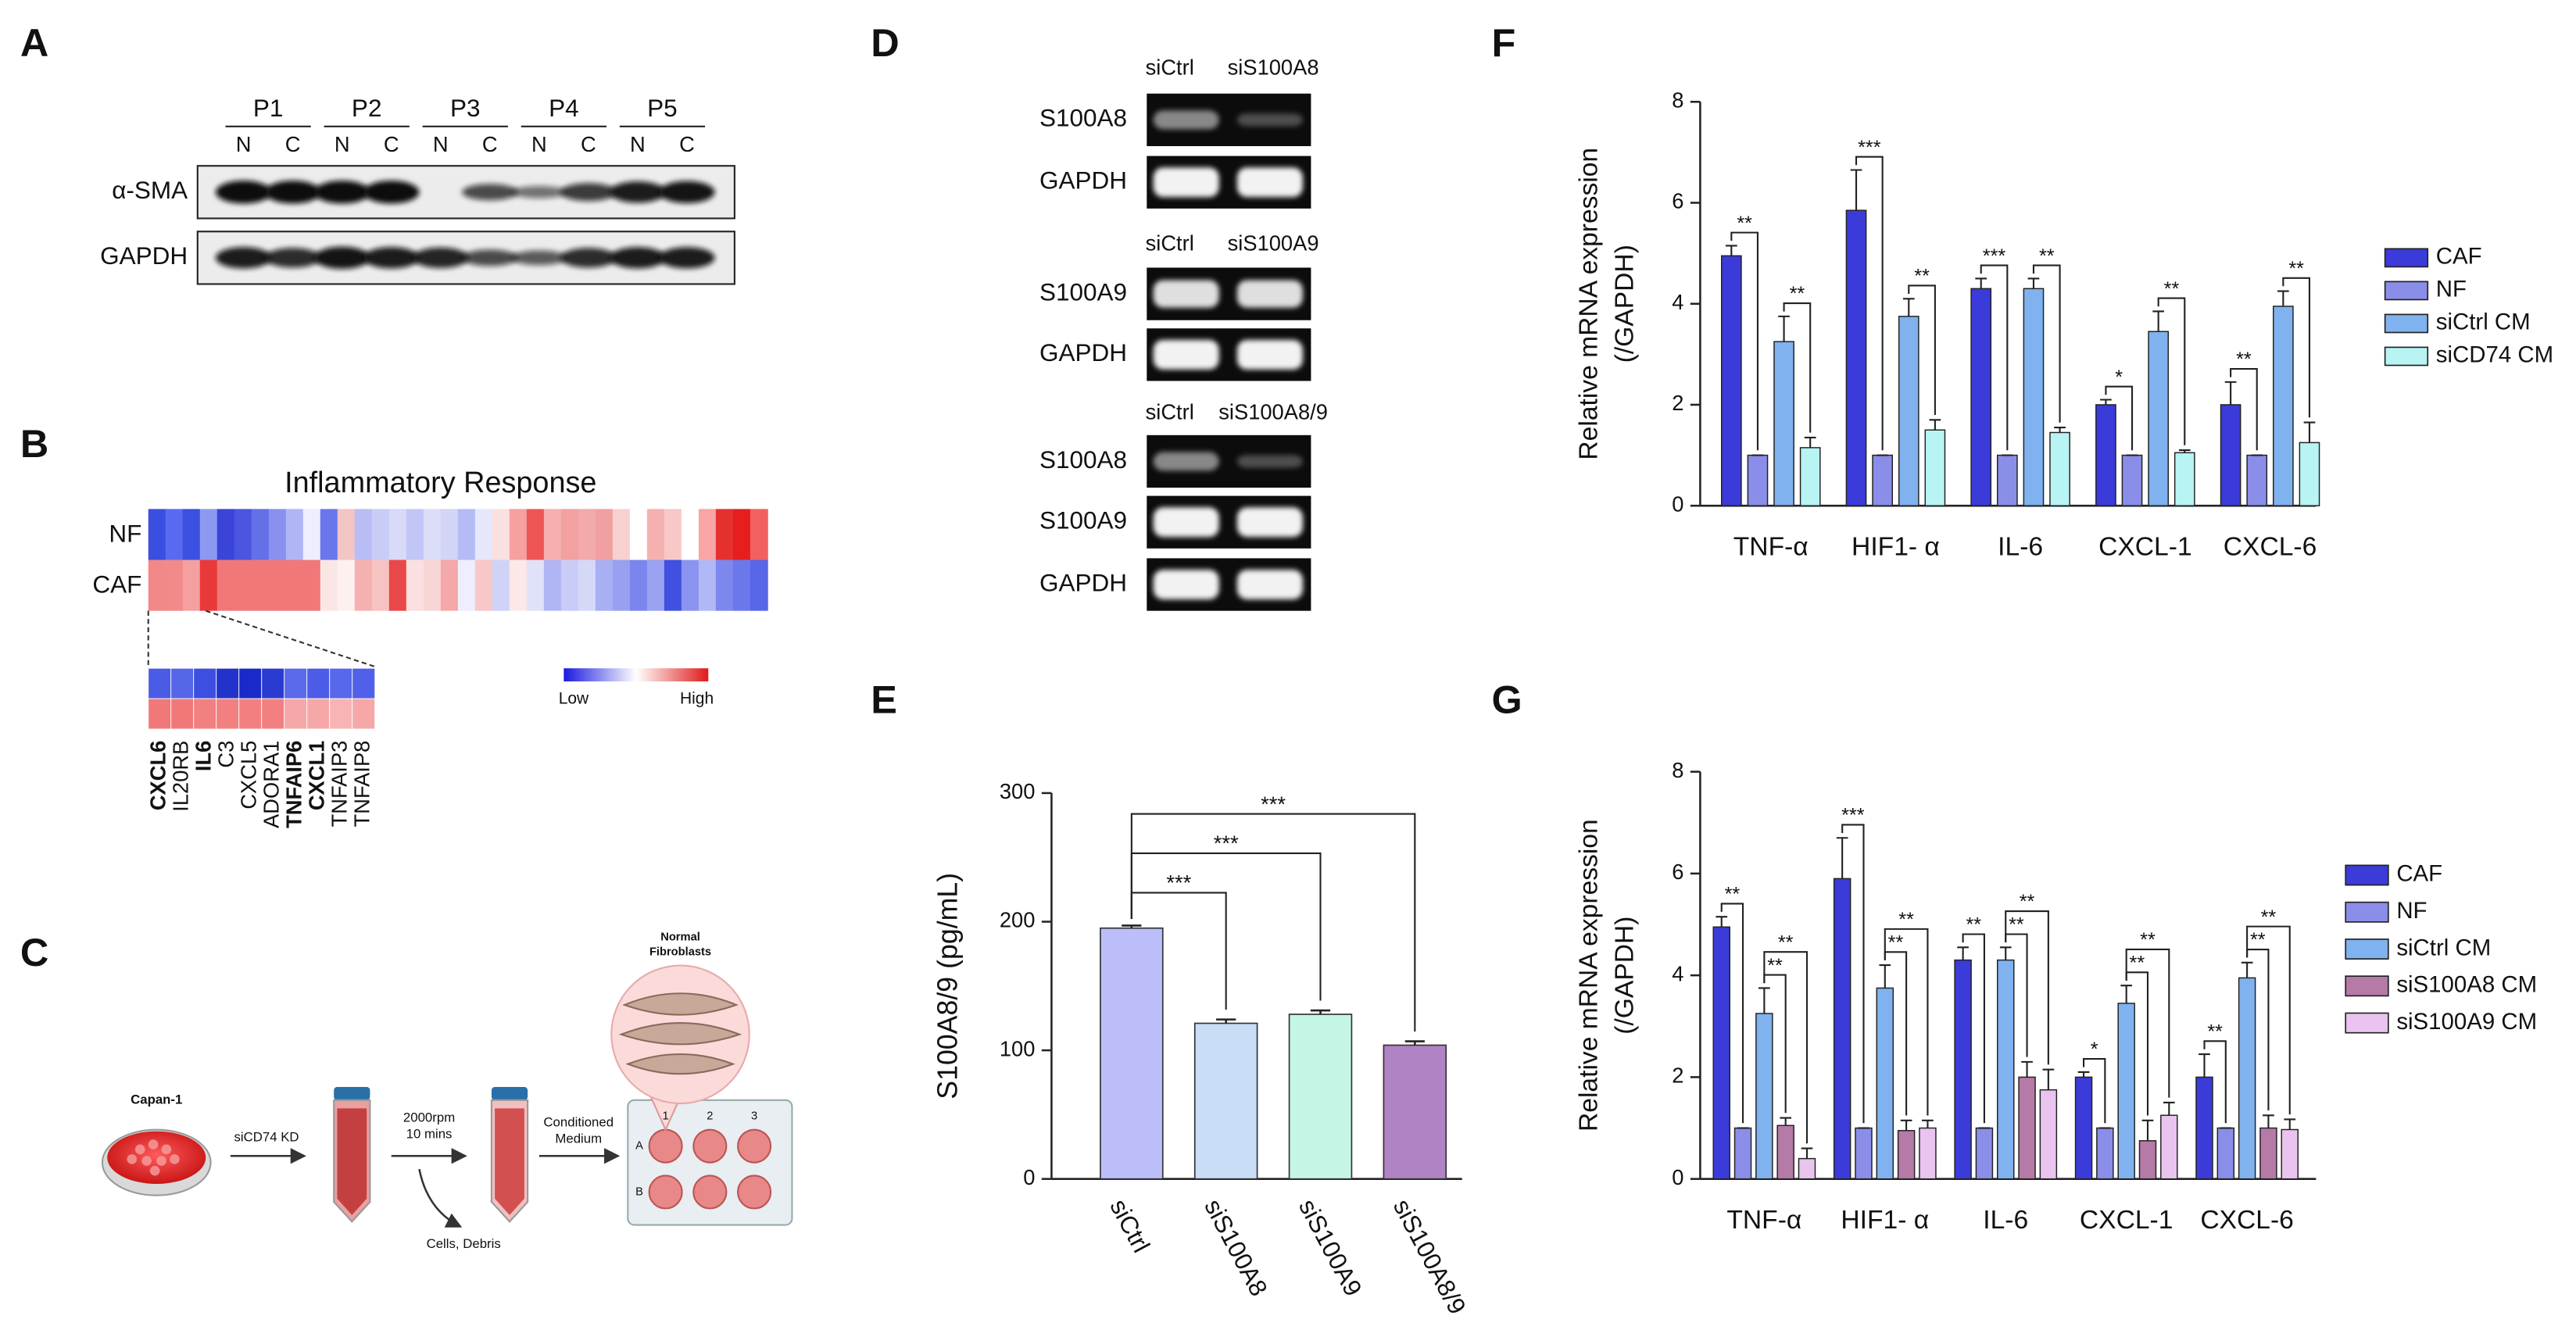 This screenshot has width=2576, height=1330. Describe the element at coordinates (2483, 322) in the screenshot. I see `legend-label: siCtrl CM` at that location.